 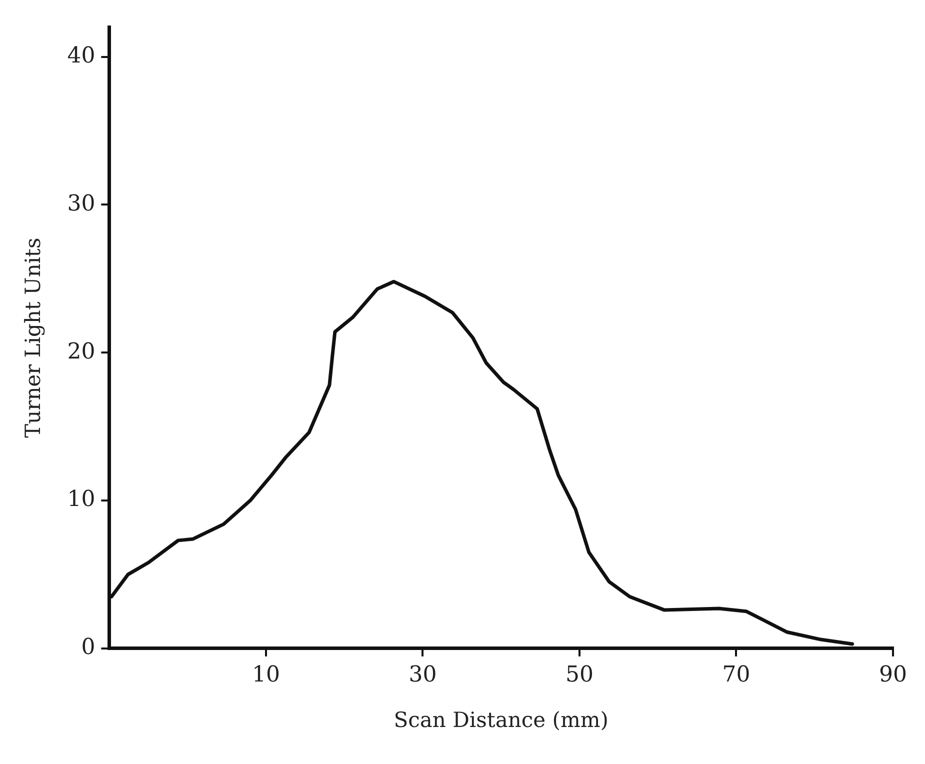 What do you see at coordinates (501, 720) in the screenshot?
I see `x-axis-title: Scan Distance (mm)` at bounding box center [501, 720].